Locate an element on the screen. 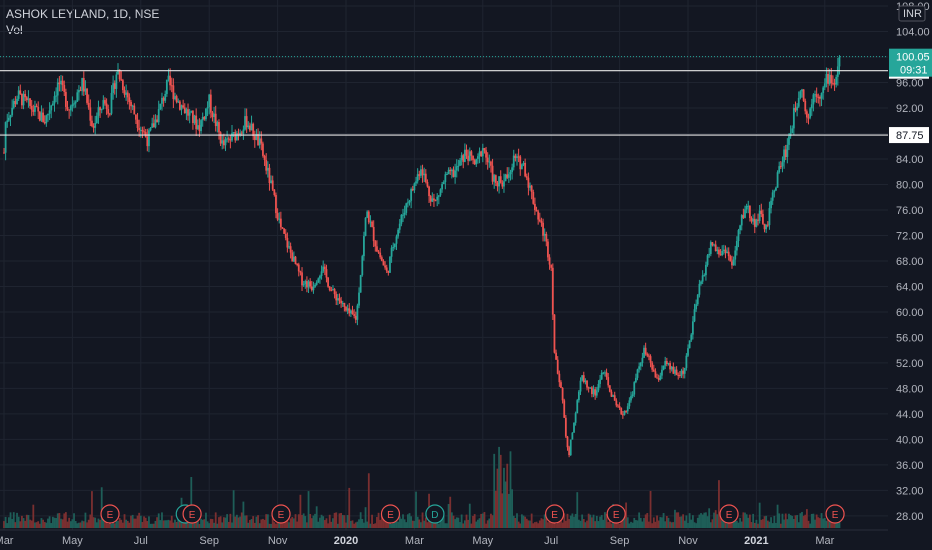  horizontal-lines is located at coordinates (444, 96).